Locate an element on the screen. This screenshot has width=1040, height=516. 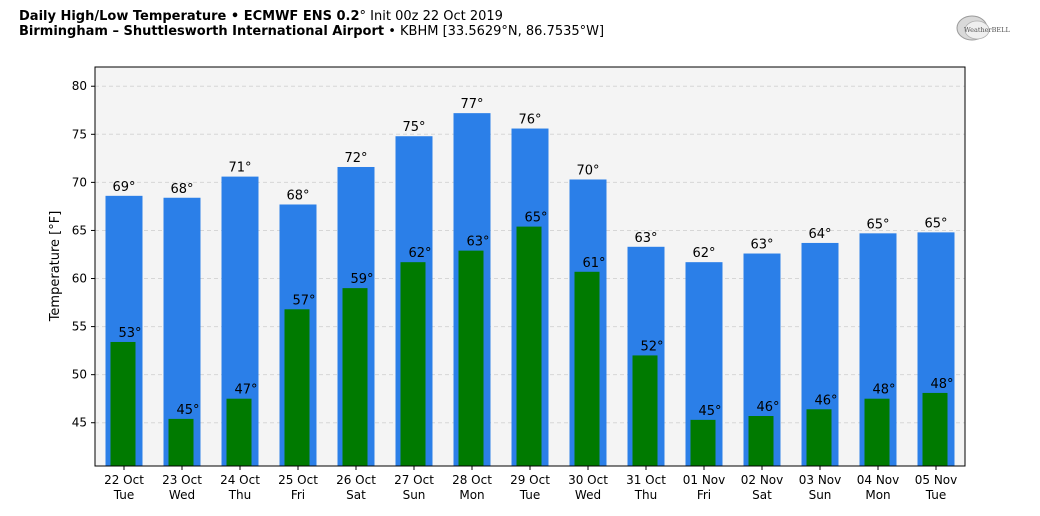
low-temp-label: 52° is located at coordinates (652, 346).